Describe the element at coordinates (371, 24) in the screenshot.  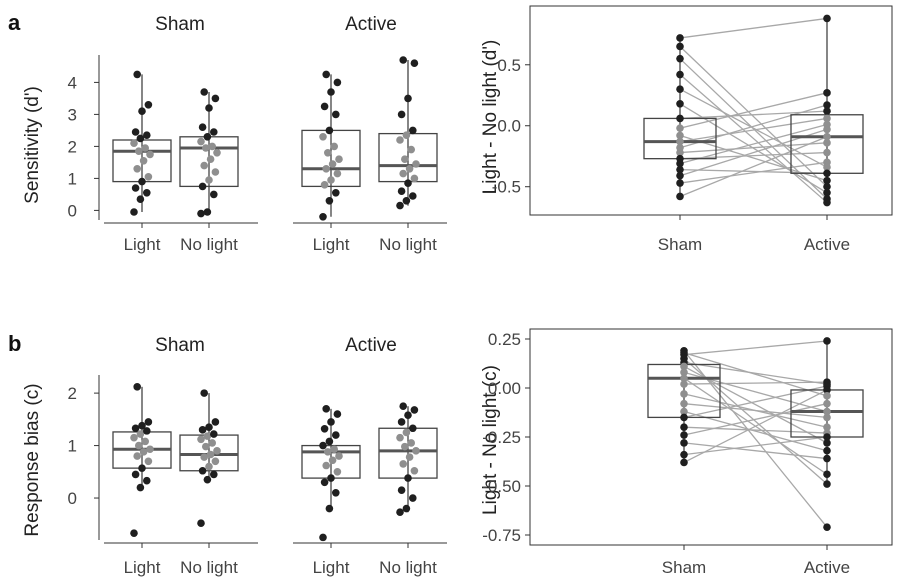
I see `facet-label-active: Active` at that location.